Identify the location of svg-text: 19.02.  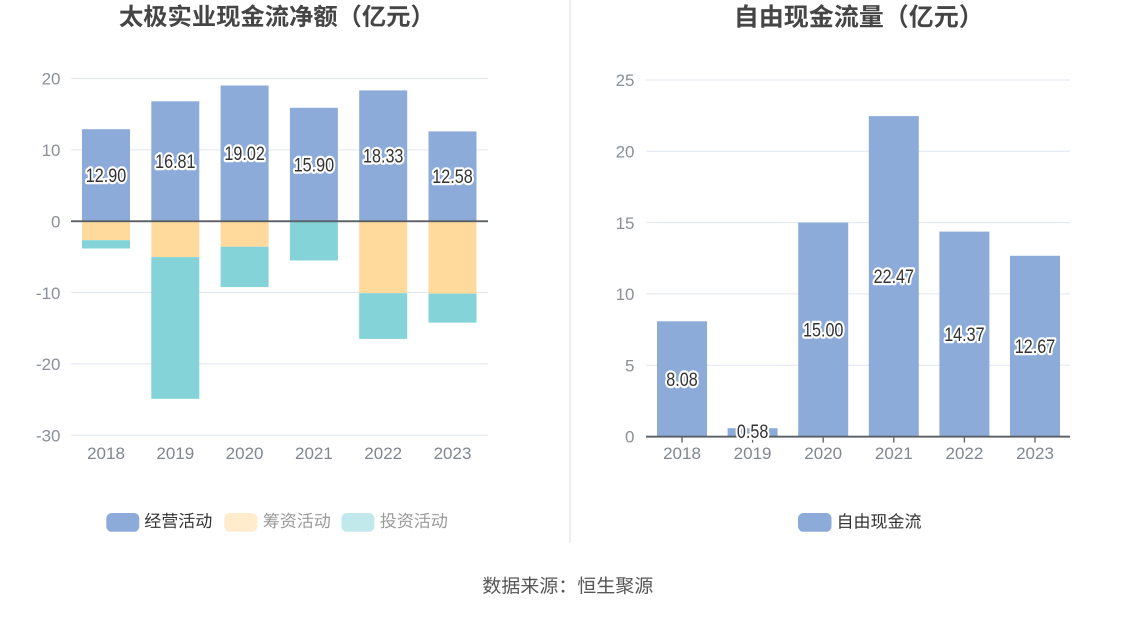
(244, 154).